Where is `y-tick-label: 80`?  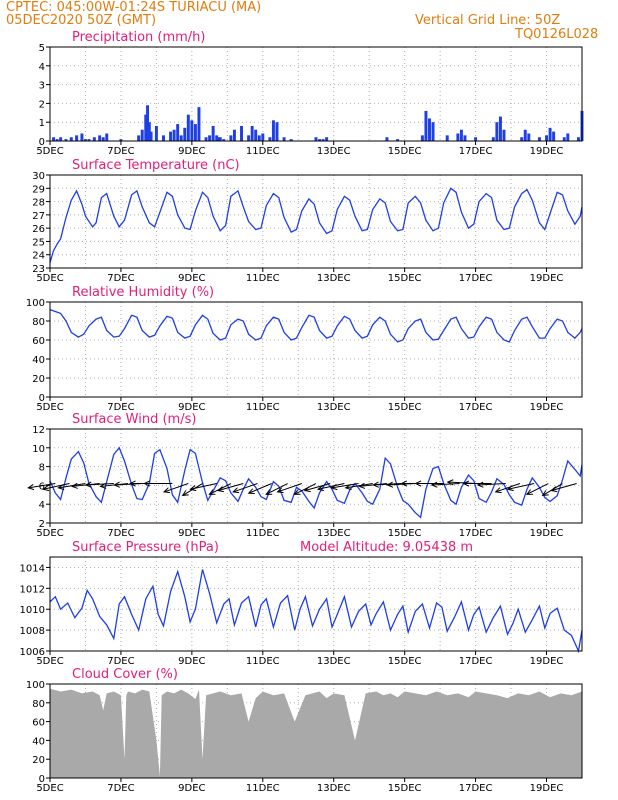 y-tick-label: 80 is located at coordinates (38, 322).